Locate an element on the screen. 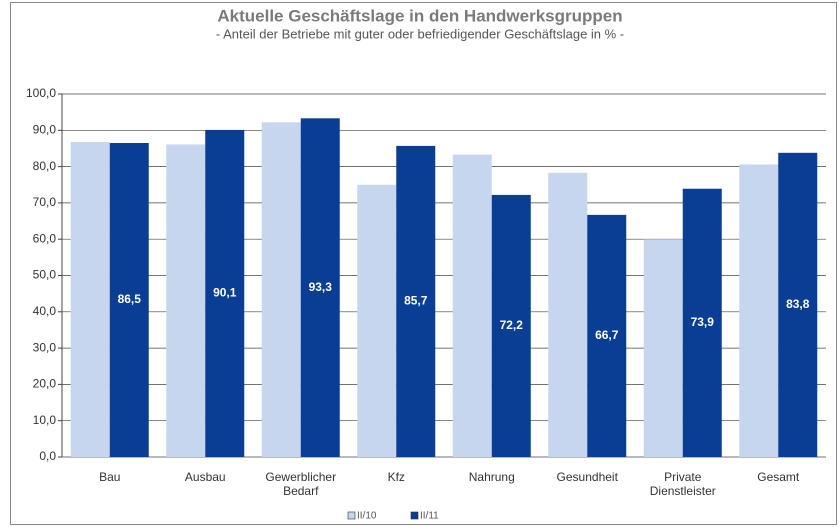 The height and width of the screenshot is (527, 839). value-label: 86,5 is located at coordinates (130, 299).